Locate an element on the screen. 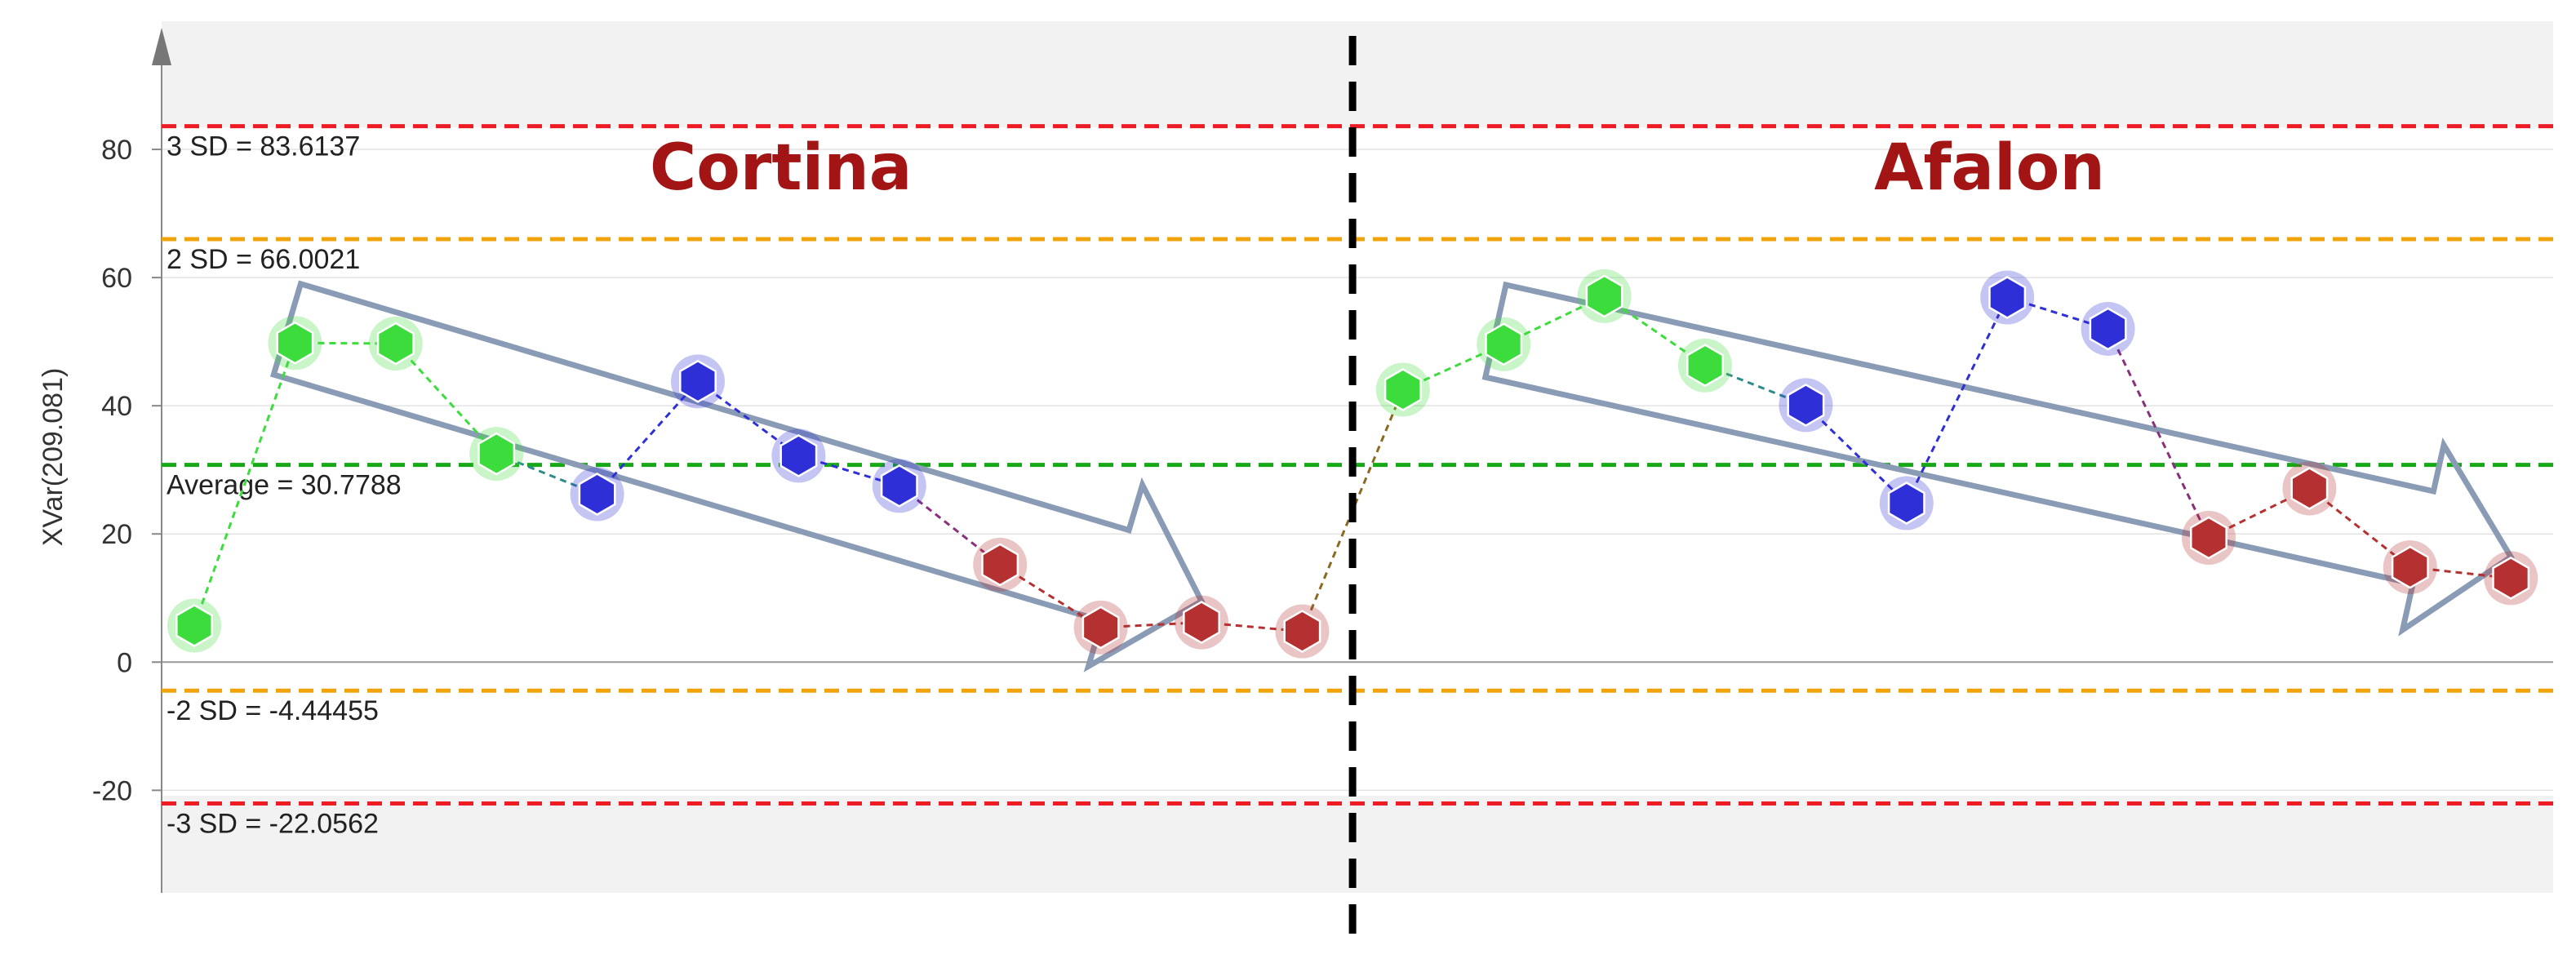  ref-label-ucl2: 2 SD = 66.0021 is located at coordinates (263, 259).